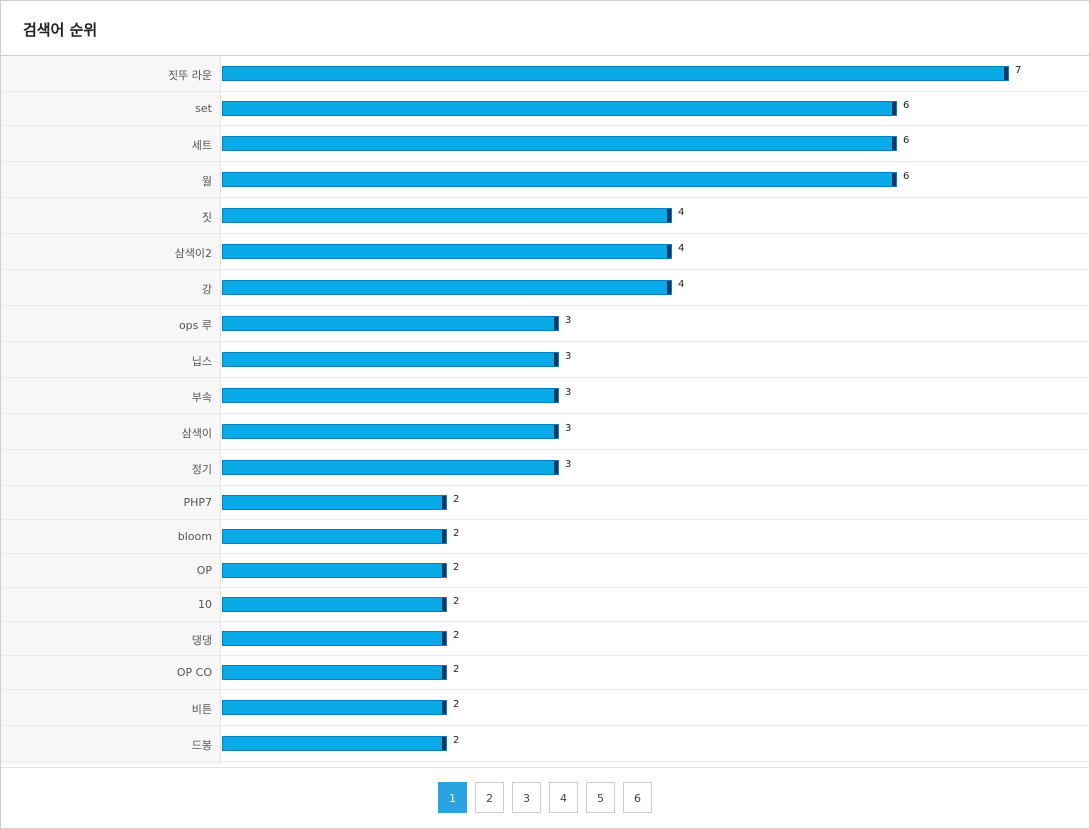 This screenshot has width=1090, height=829. What do you see at coordinates (197, 502) in the screenshot?
I see `category-label: PHP7` at bounding box center [197, 502].